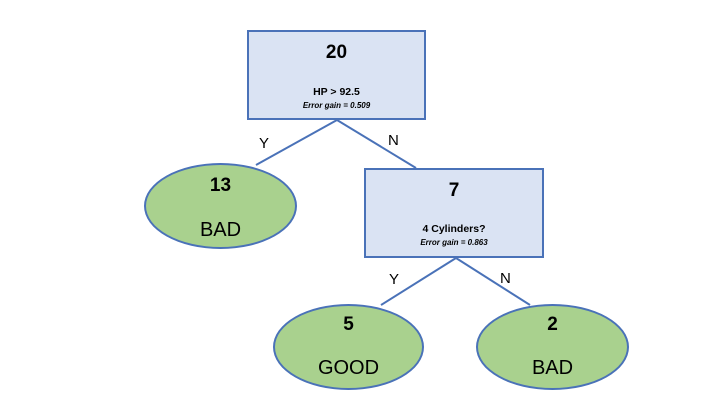 This screenshot has width=720, height=405. What do you see at coordinates (348, 368) in the screenshot?
I see `leaf-split2-yes-class: GOOD` at bounding box center [348, 368].